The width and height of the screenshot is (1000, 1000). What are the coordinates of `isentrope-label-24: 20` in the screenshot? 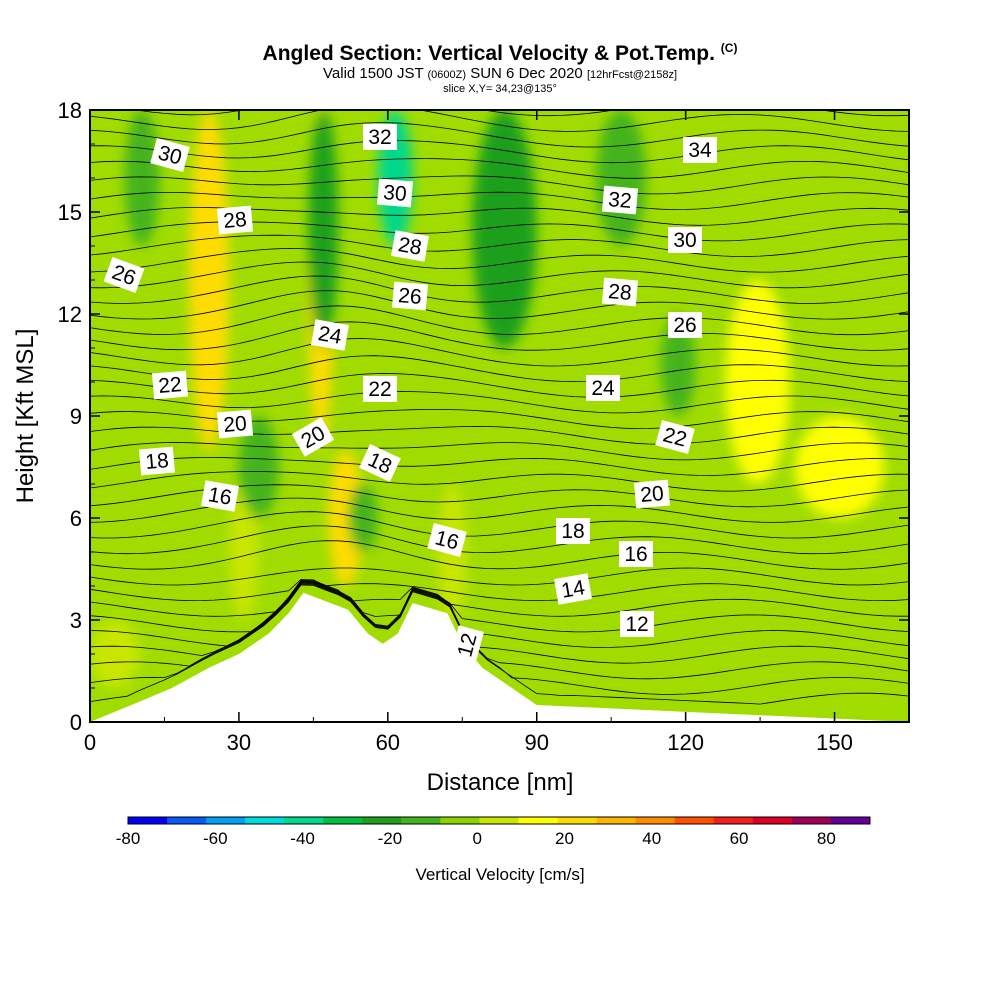 It's located at (652, 494).